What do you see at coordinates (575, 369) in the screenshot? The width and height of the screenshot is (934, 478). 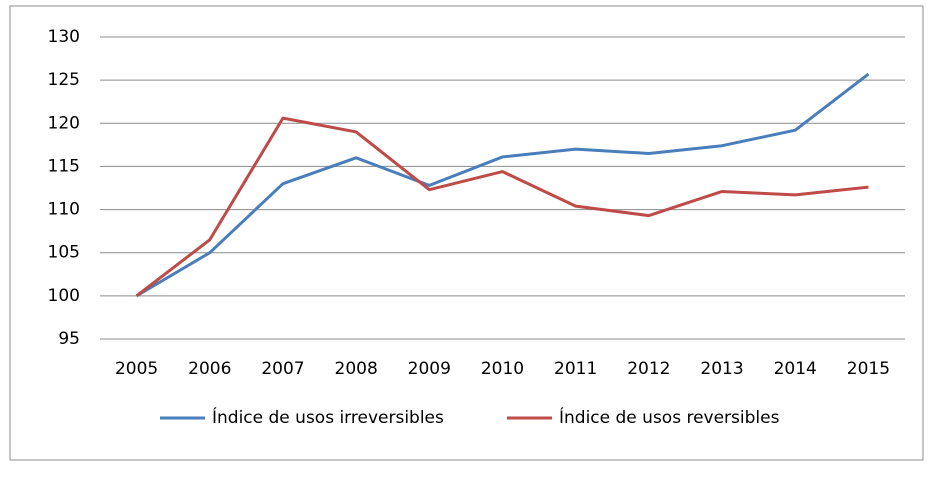 I see `x-tick-label: 2011` at bounding box center [575, 369].